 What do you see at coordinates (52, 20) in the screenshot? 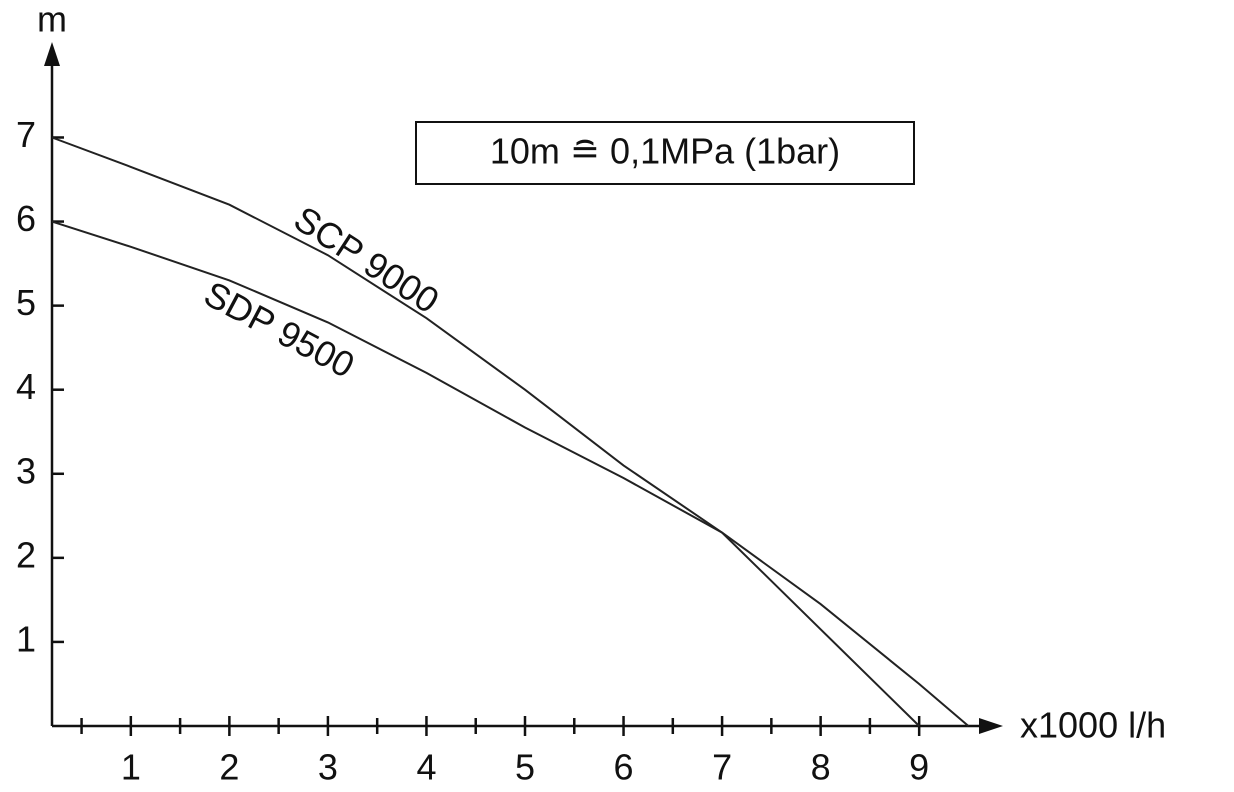
I see `y-axis-label: m` at bounding box center [52, 20].